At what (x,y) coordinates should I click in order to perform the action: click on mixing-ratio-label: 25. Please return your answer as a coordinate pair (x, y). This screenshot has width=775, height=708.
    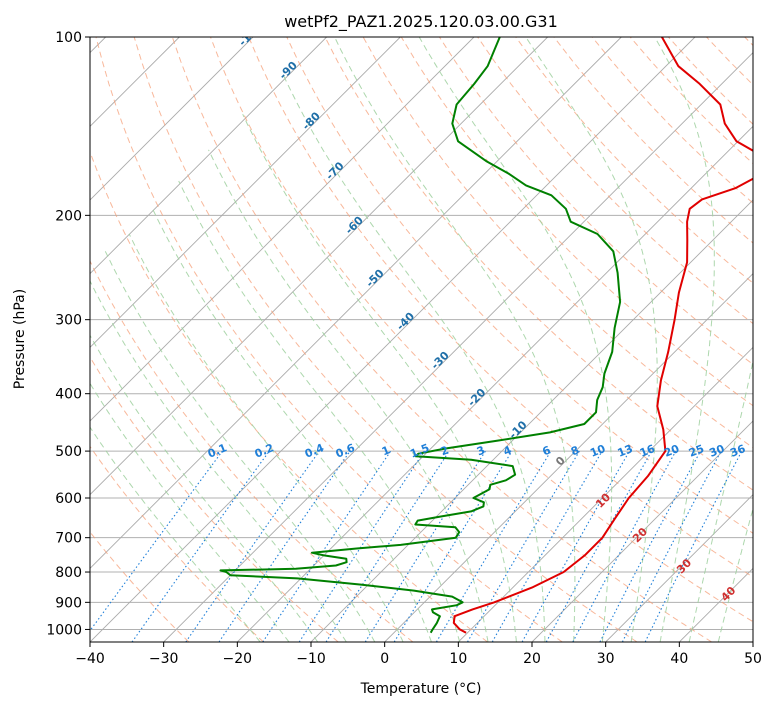
    Looking at the image, I should click on (696, 451).